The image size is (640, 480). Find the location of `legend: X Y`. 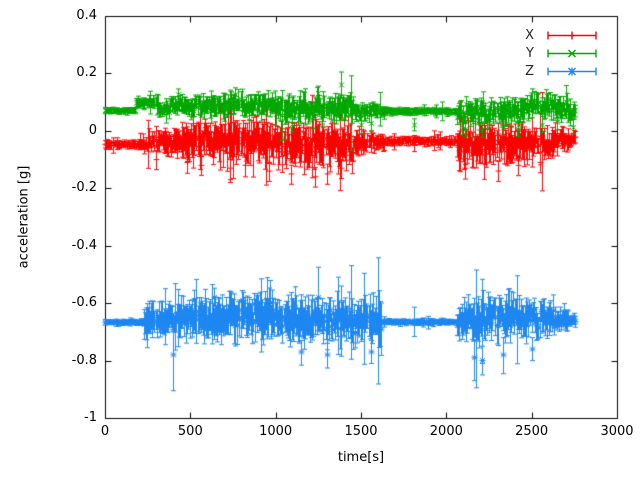

legend: X Y is located at coordinates (555, 53).